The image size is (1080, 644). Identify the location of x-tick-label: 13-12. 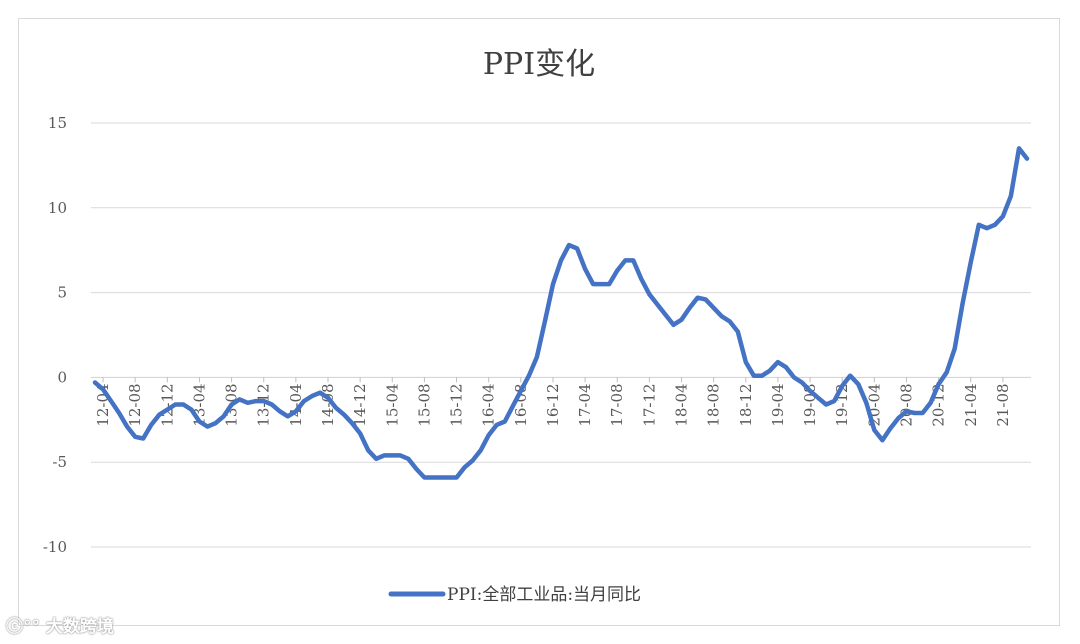
(264, 404).